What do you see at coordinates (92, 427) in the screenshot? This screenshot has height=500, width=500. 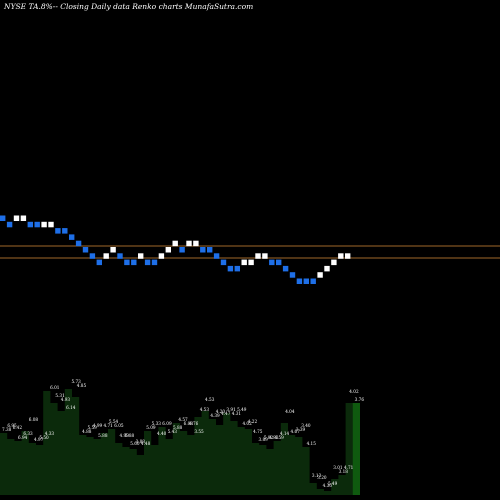 I see `volume-label: 5.59` at bounding box center [92, 427].